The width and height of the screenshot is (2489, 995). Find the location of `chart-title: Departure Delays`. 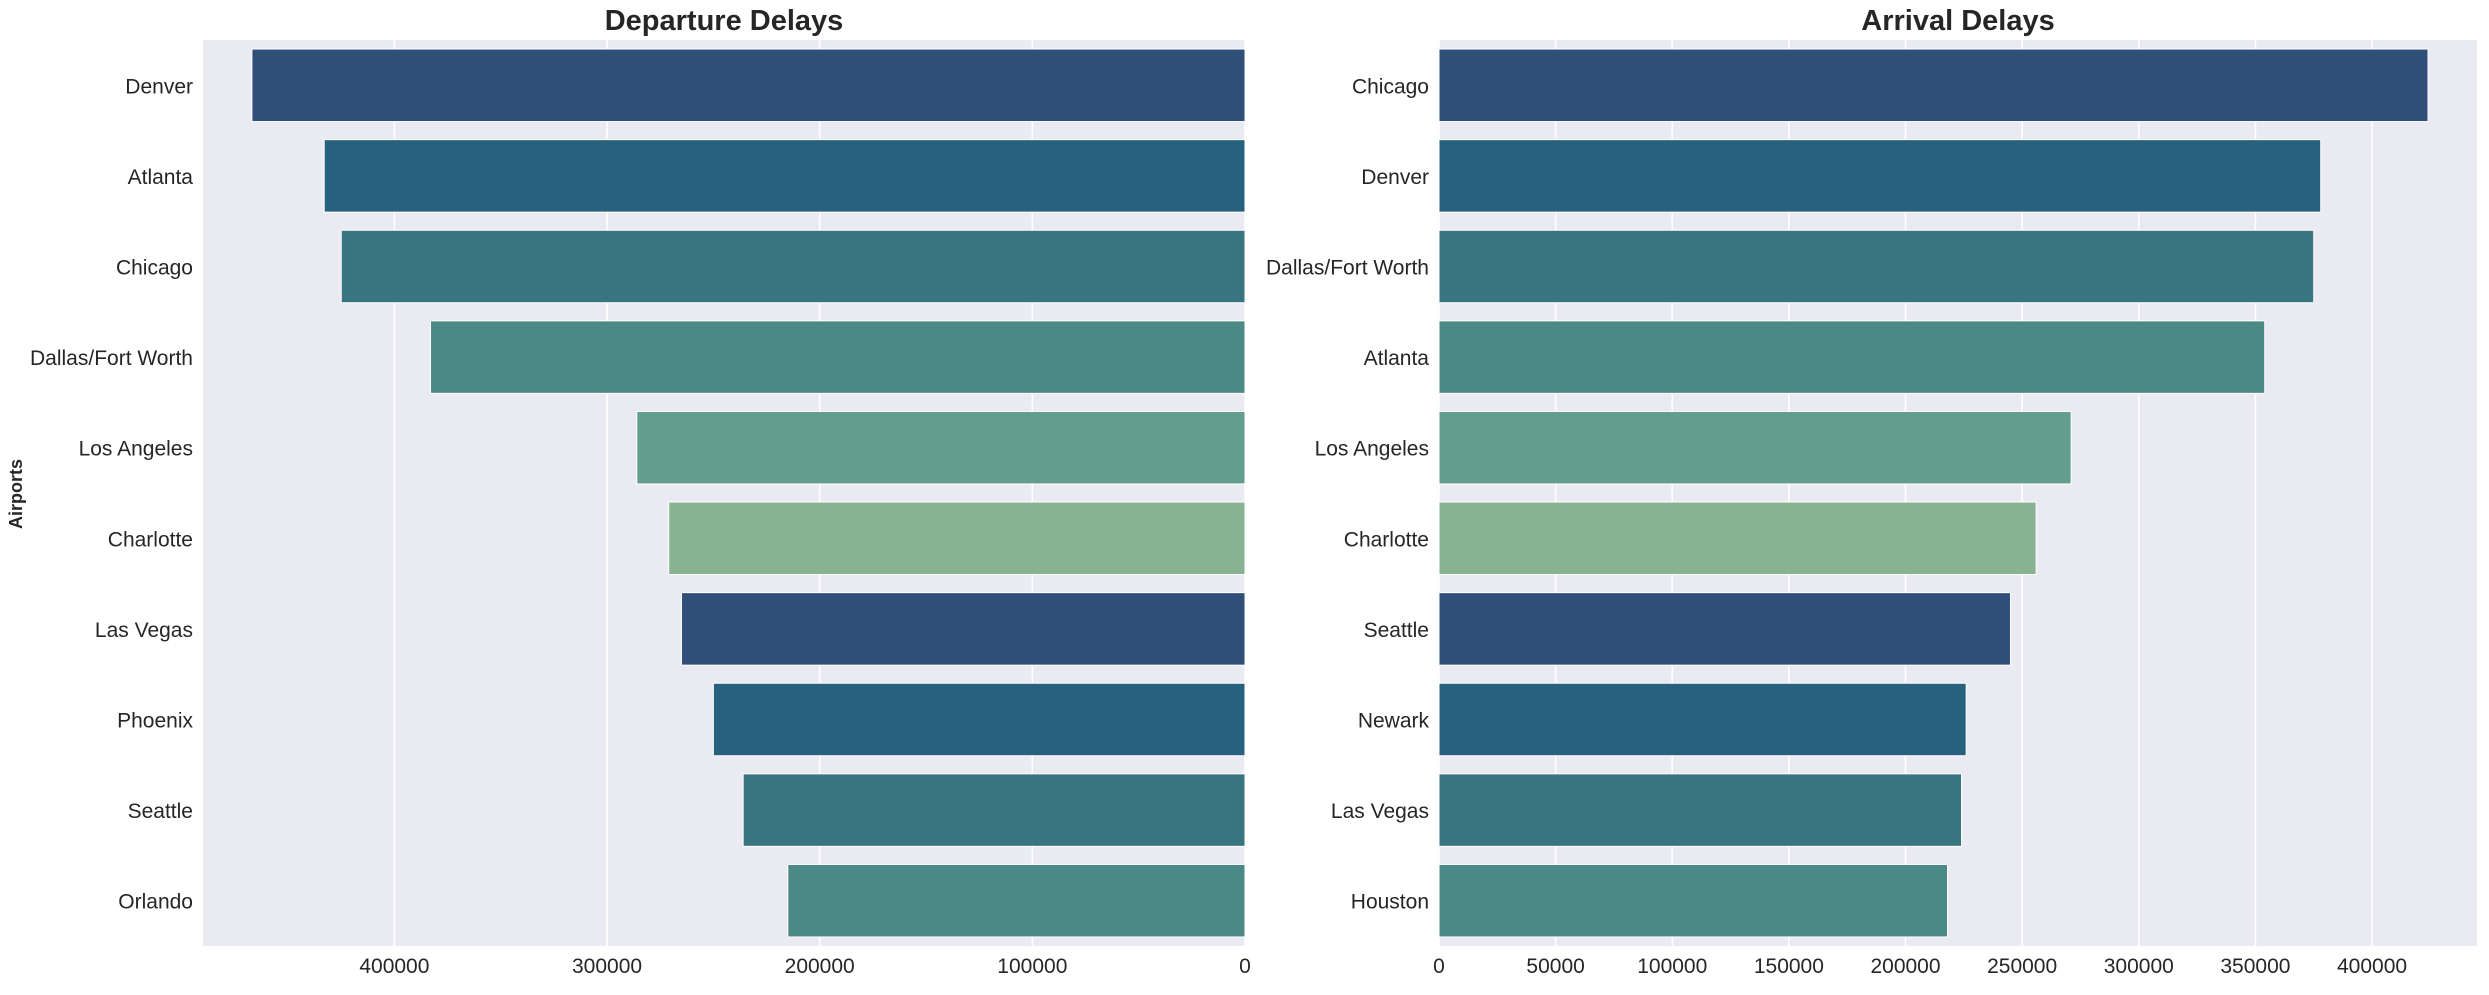

chart-title: Departure Delays is located at coordinates (724, 21).